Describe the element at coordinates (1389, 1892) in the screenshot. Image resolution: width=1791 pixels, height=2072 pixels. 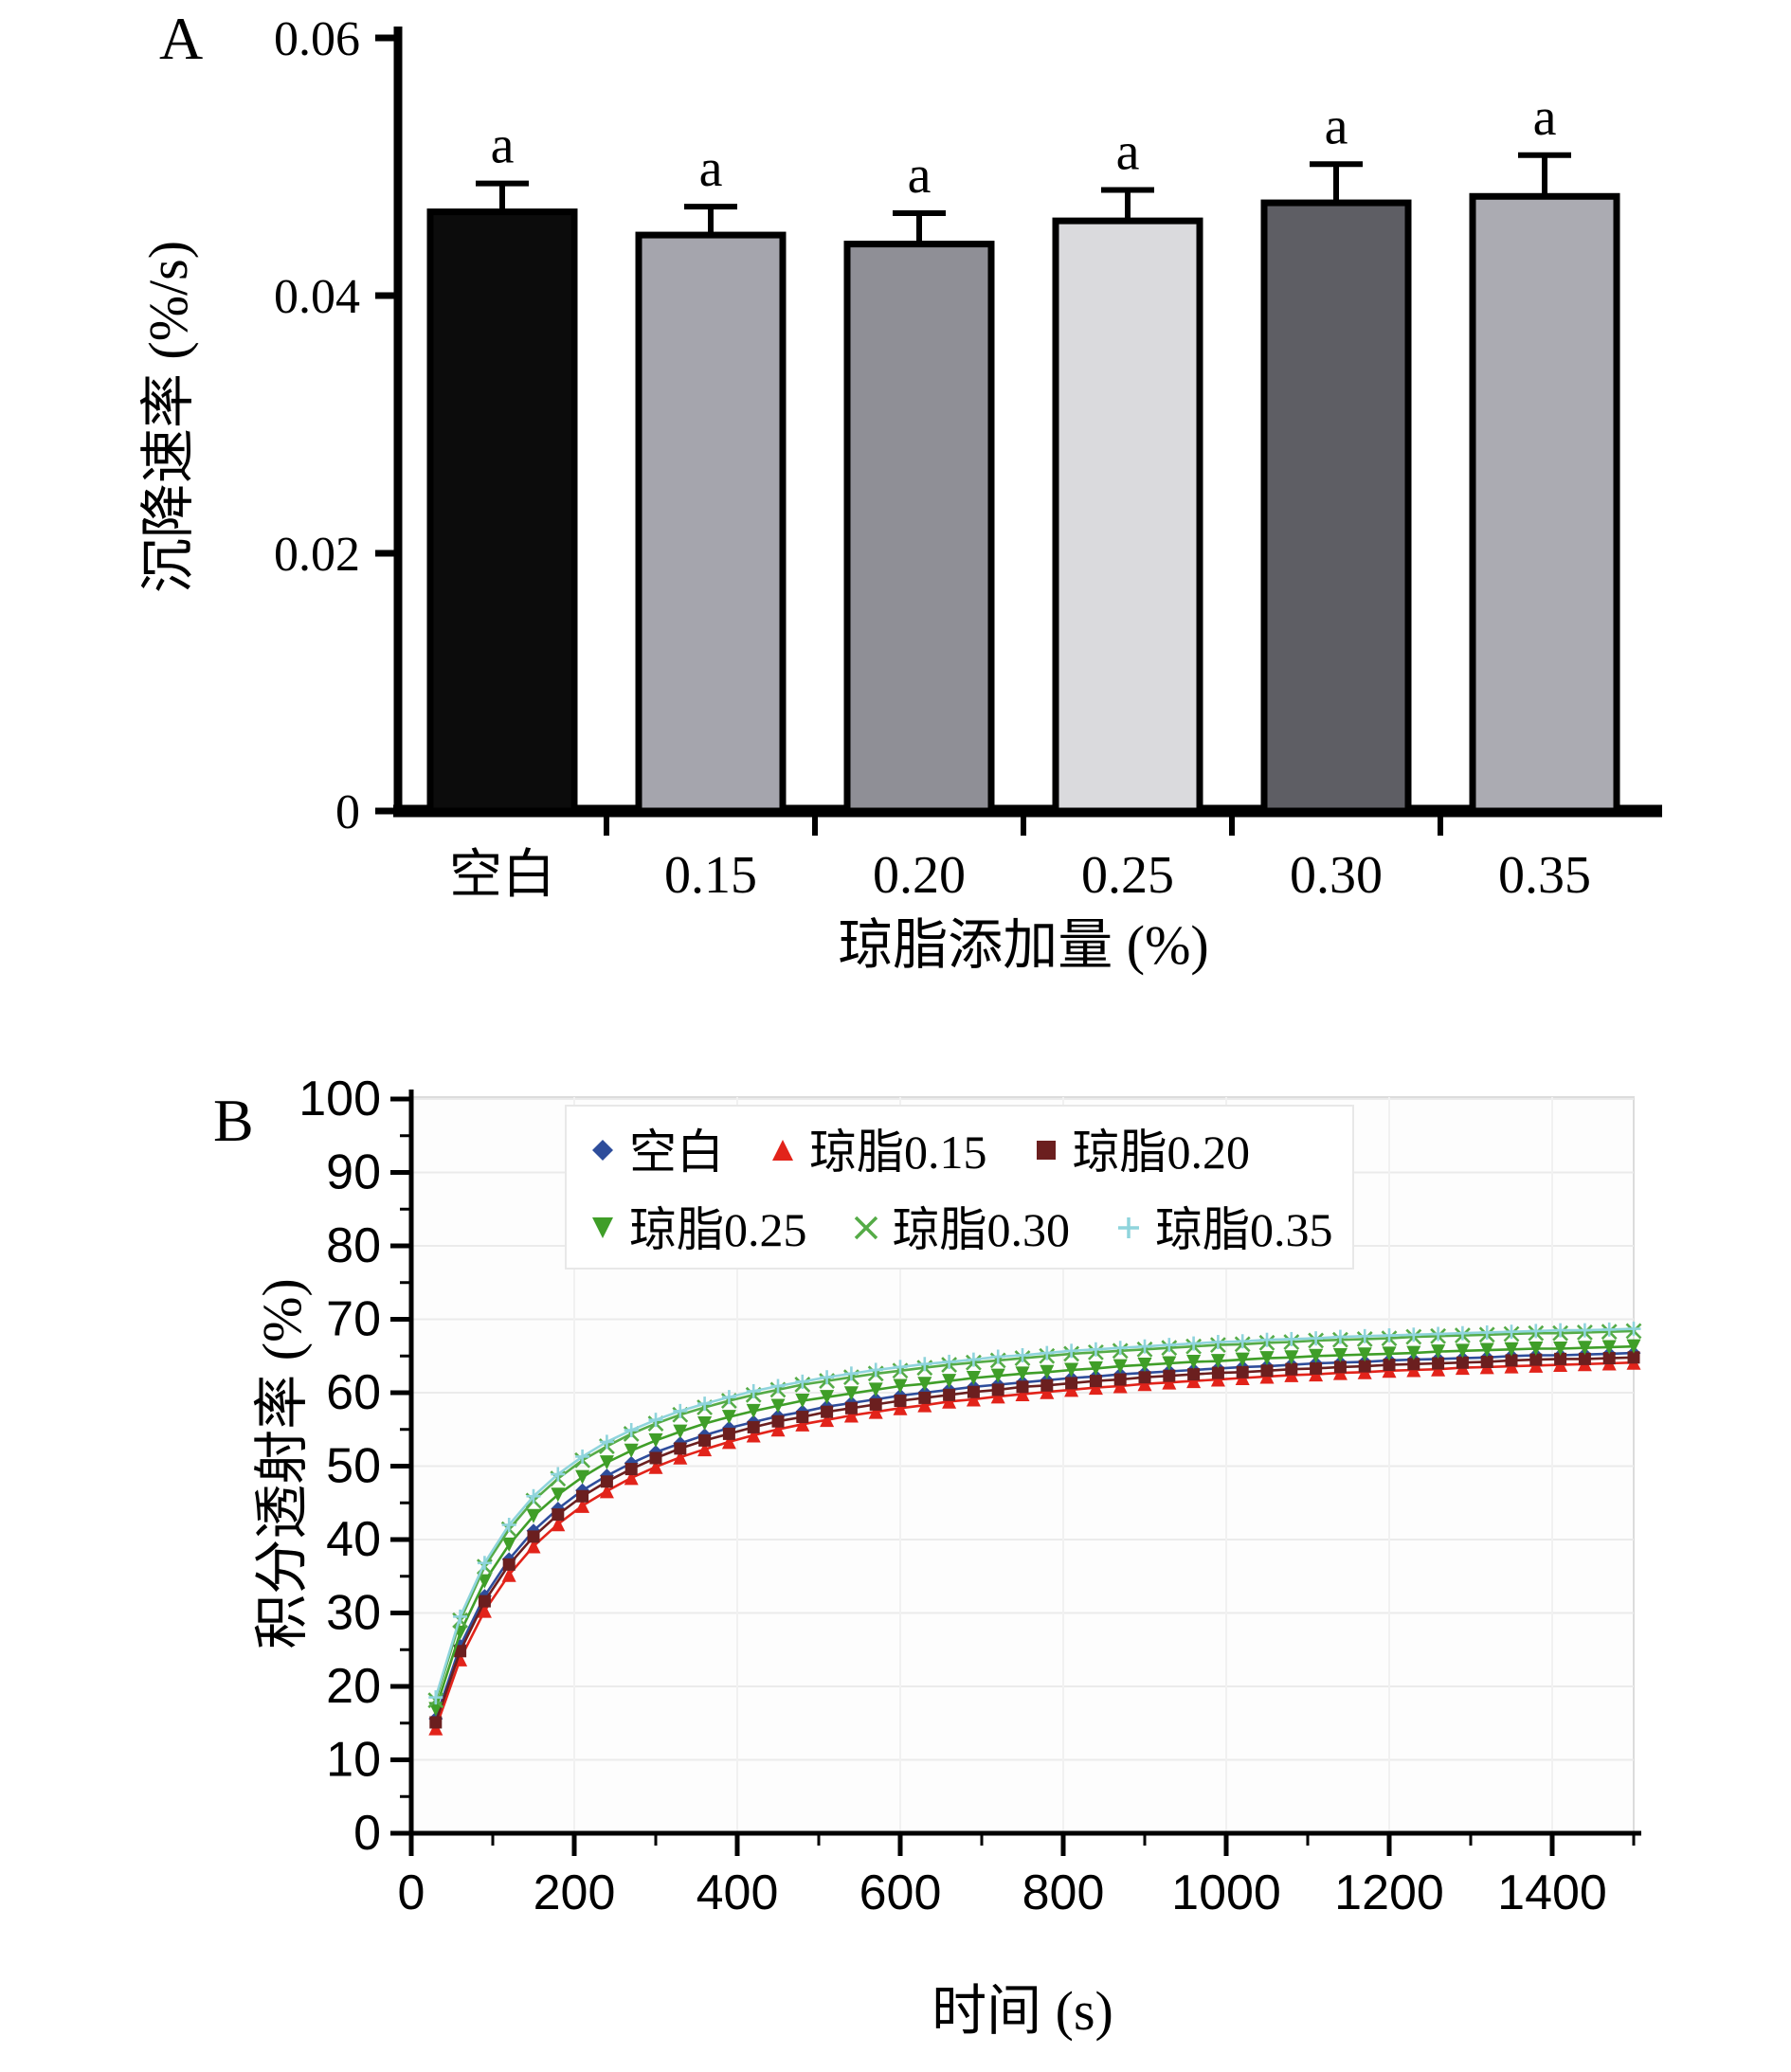
I see `b-xtick-label: 1200` at that location.